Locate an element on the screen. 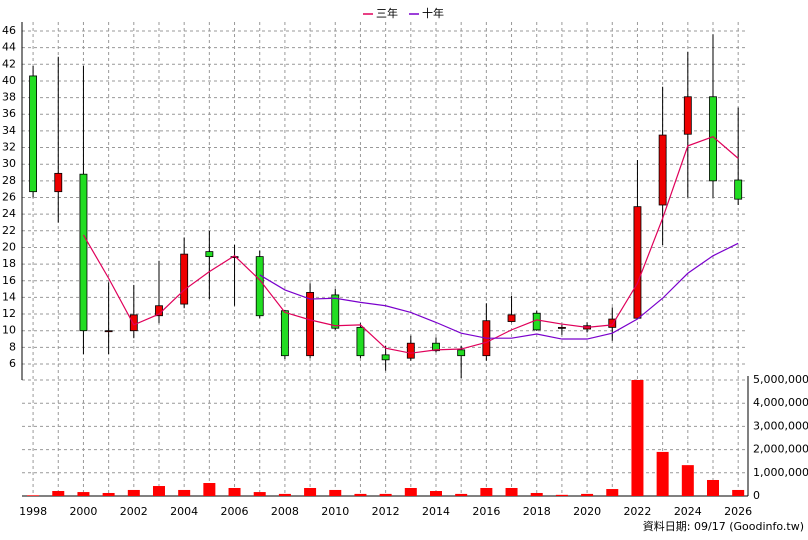 This screenshot has width=808, height=540. y-tick-label: 32 is located at coordinates (9, 147).